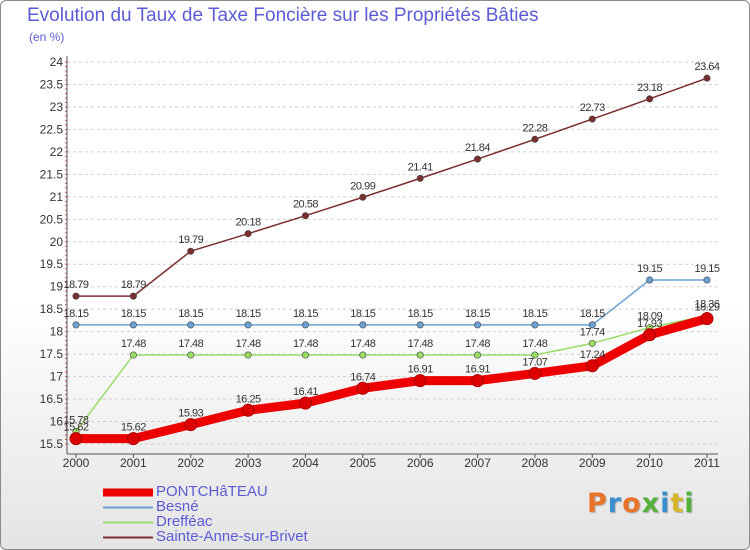 Image resolution: width=750 pixels, height=550 pixels. Describe the element at coordinates (52, 219) in the screenshot. I see `y-tick-label: 20.5` at that location.